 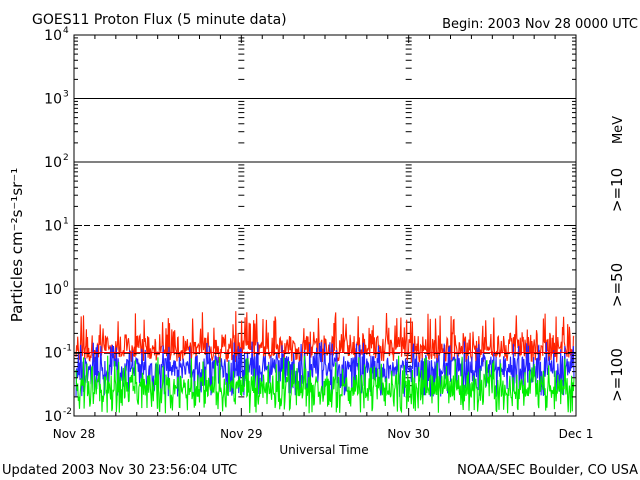 What do you see at coordinates (617, 259) in the screenshot?
I see `legend: MeV >=10 >=50 >=100` at bounding box center [617, 259].